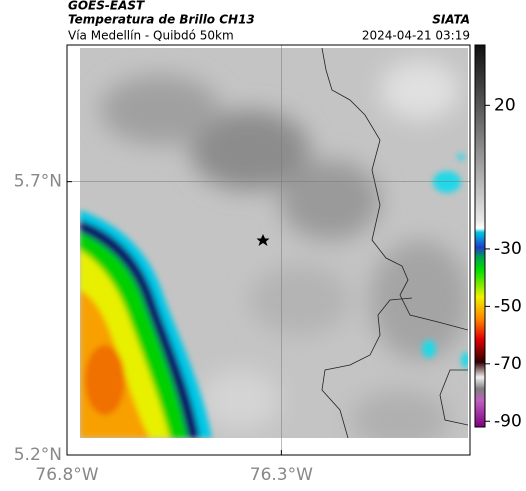 The width and height of the screenshot is (526, 491). What do you see at coordinates (151, 36) in the screenshot?
I see `route: Vía Medellín - Quibdó 50km` at bounding box center [151, 36].